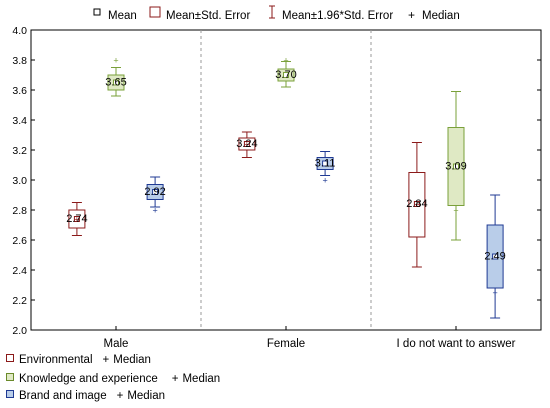 The image size is (550, 408). I want to click on mean-data-label: 3.65, so click(115, 83).